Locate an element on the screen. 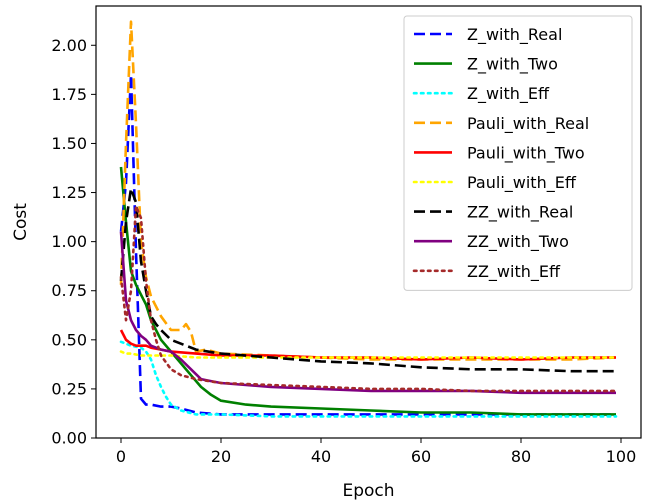 This screenshot has width=650, height=502. legend-label-ZZ_with_Two: ZZ_with_Two is located at coordinates (518, 242).